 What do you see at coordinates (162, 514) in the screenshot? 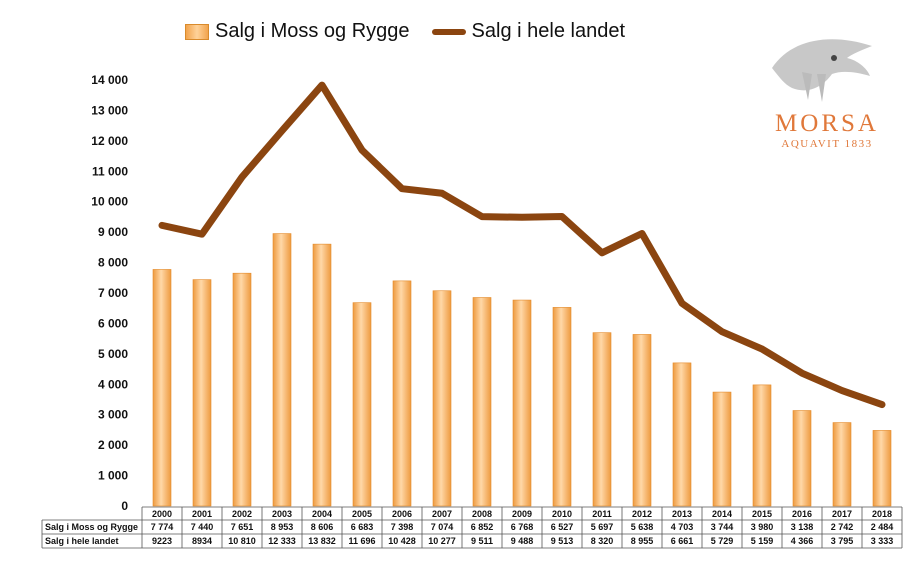
I see `x-tick-label: 2000` at bounding box center [162, 514].